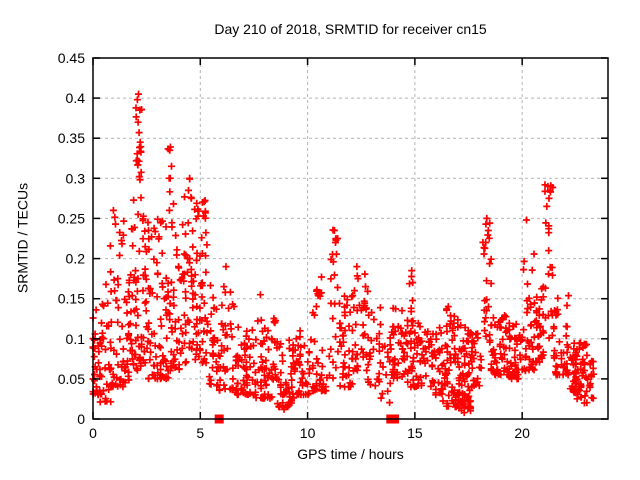 The height and width of the screenshot is (480, 640). What do you see at coordinates (71, 138) in the screenshot?
I see `y-tick-label: 0.35` at bounding box center [71, 138].